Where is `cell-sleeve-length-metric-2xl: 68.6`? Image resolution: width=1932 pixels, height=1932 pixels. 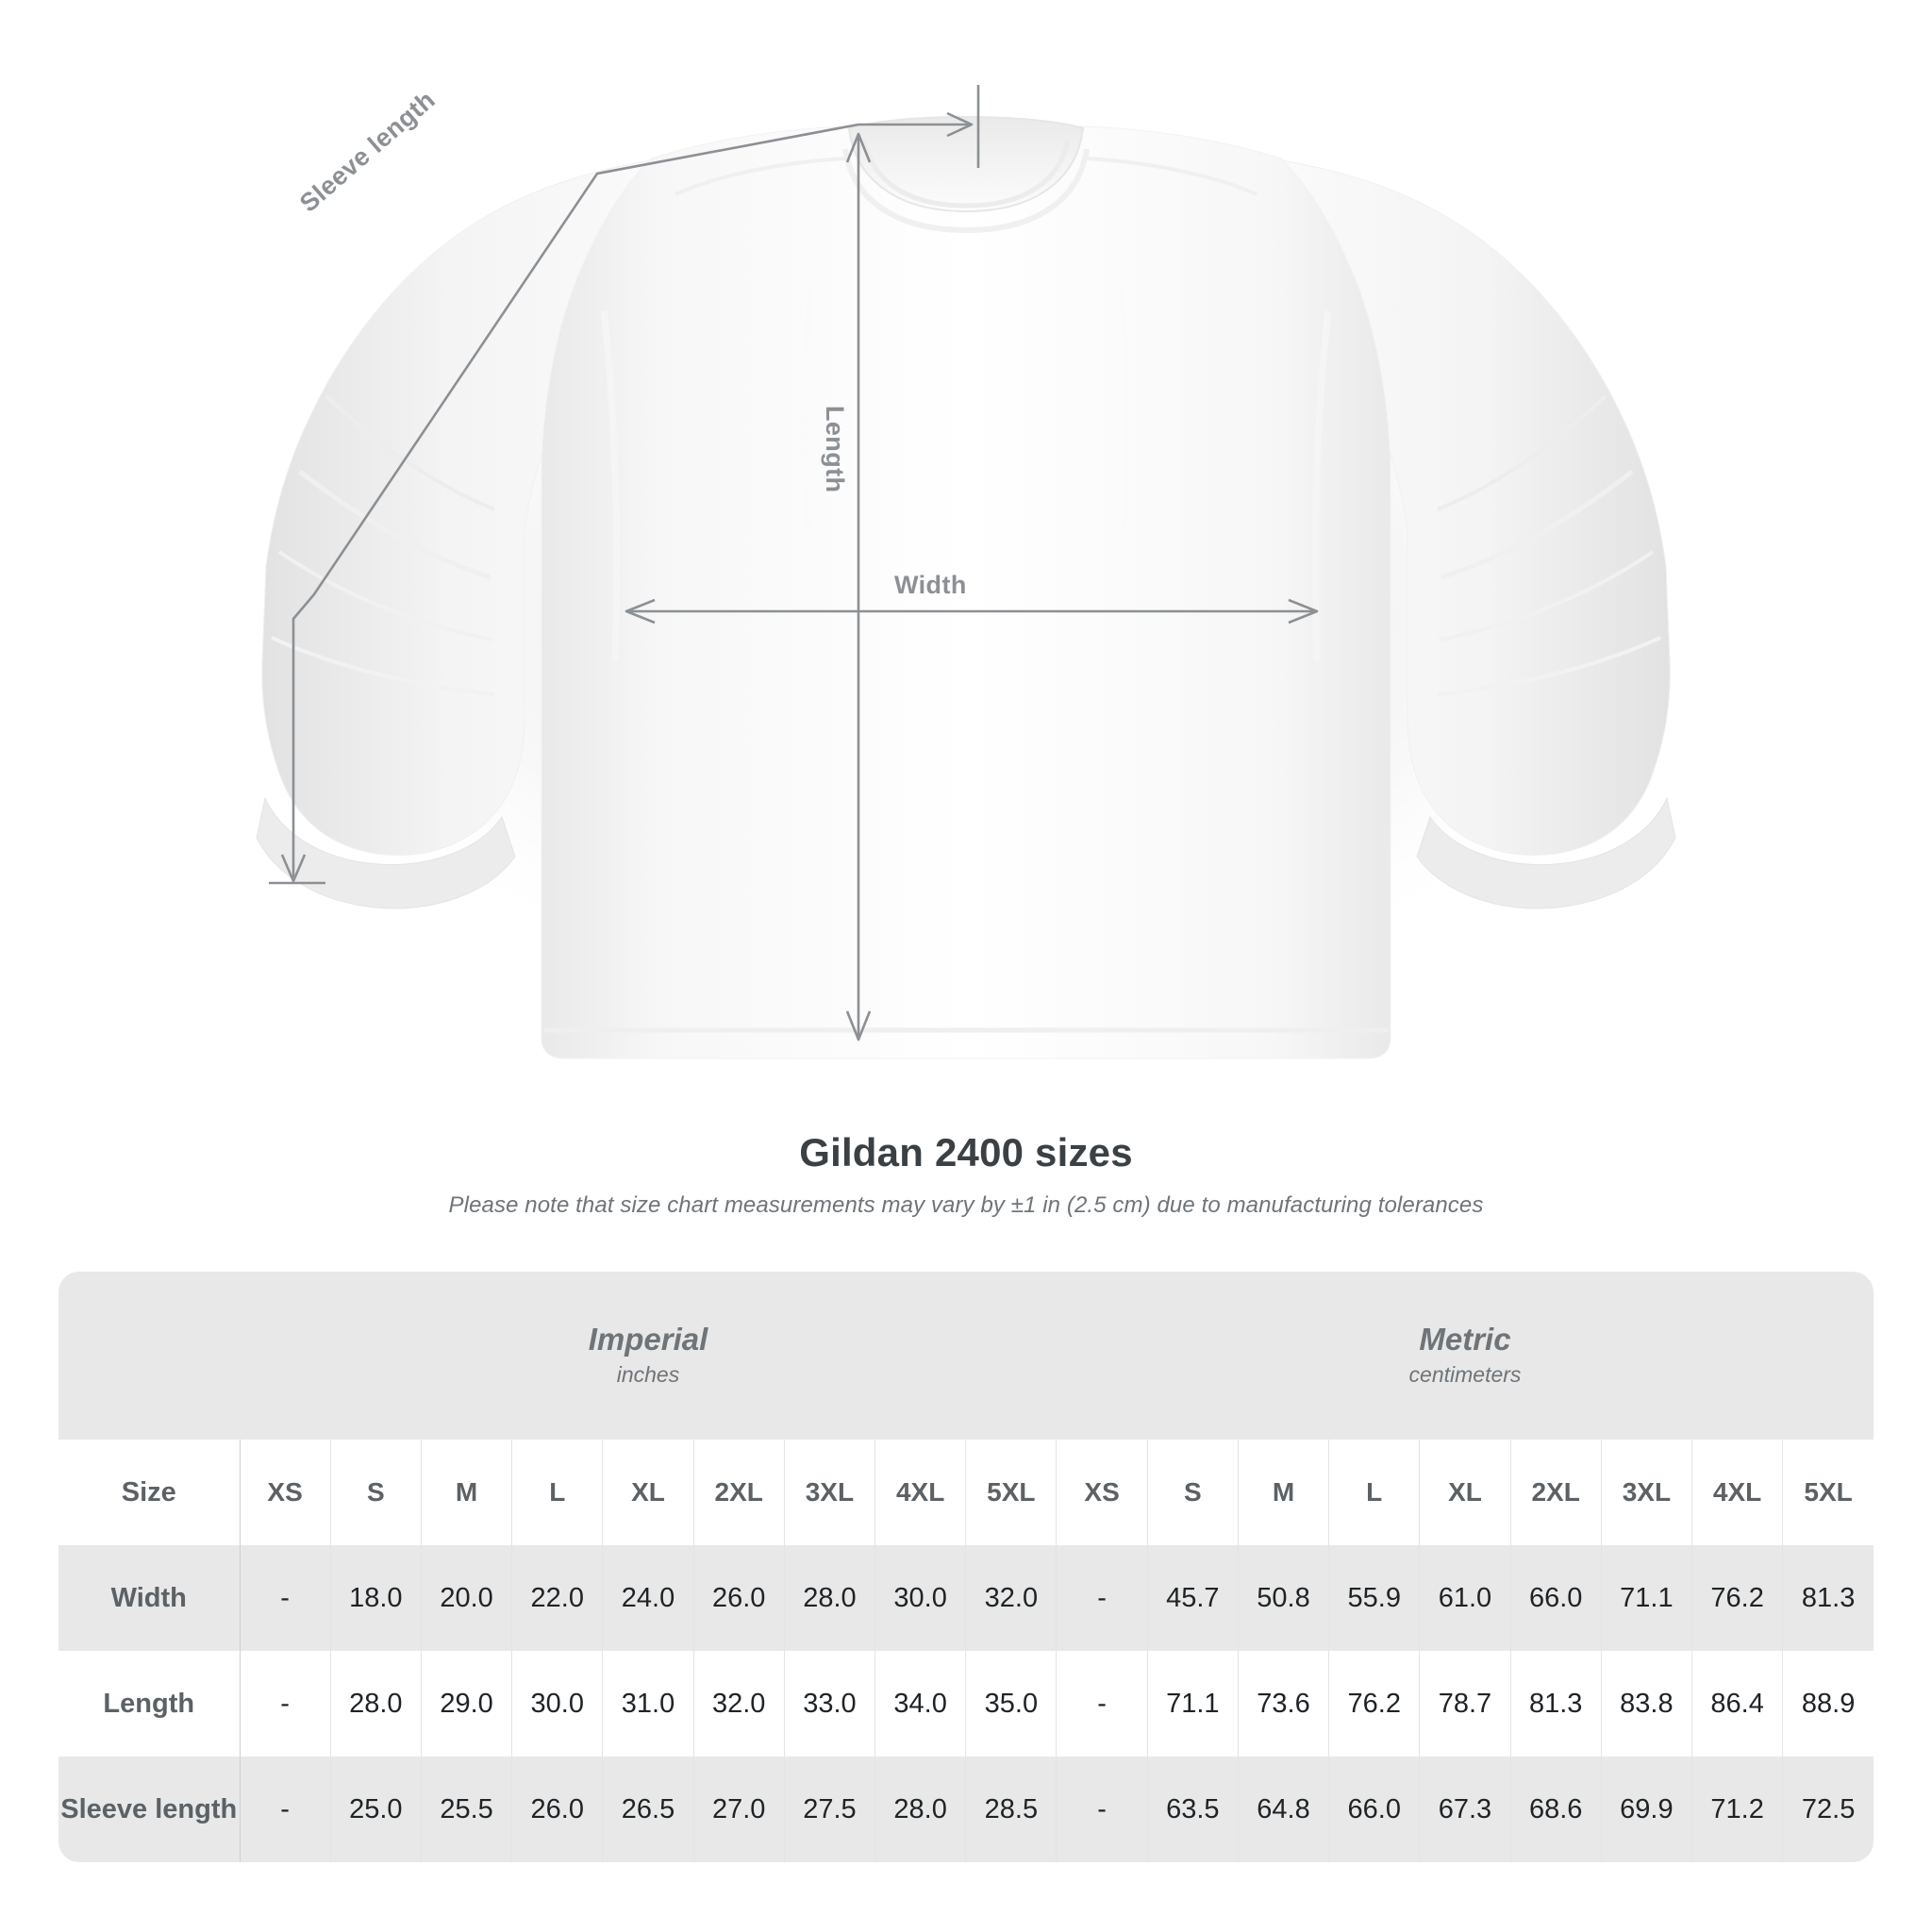 cell-sleeve-length-metric-2xl: 68.6 is located at coordinates (1556, 1809).